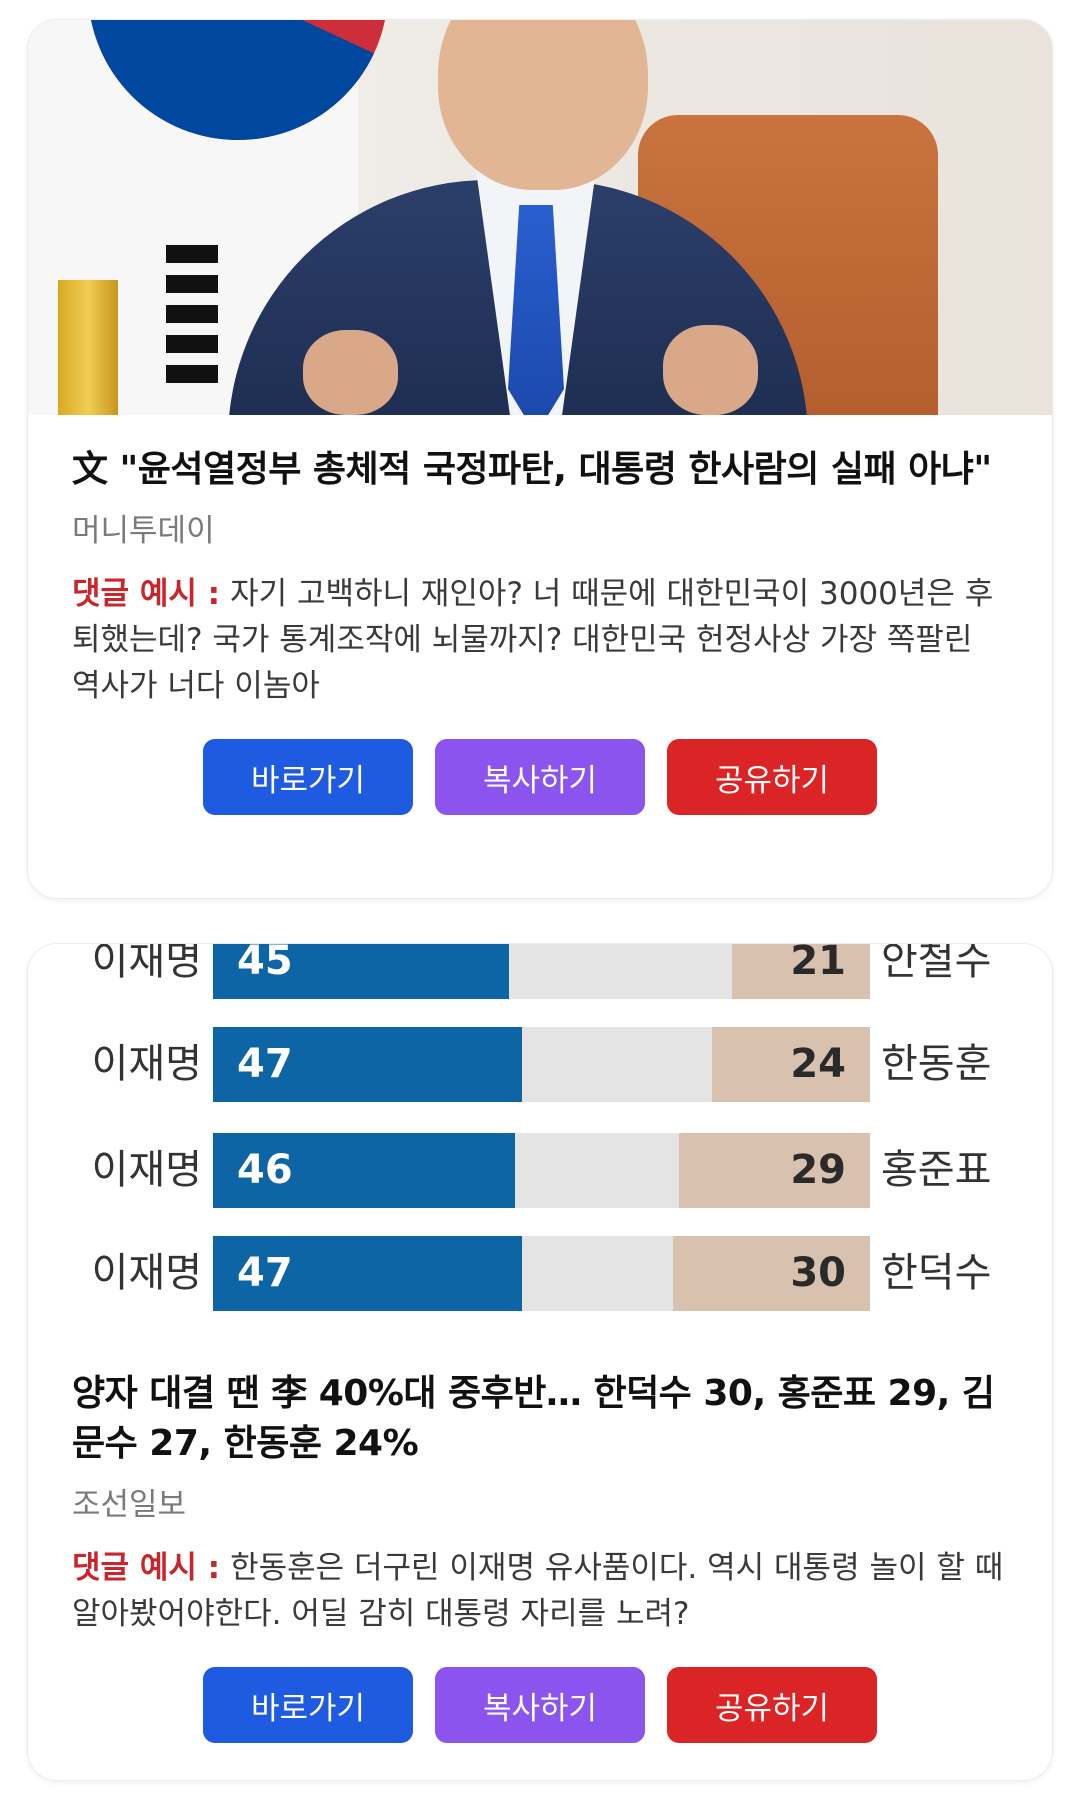 Image resolution: width=1080 pixels, height=1794 pixels. I want to click on chart-bar-b: 24, so click(791, 1064).